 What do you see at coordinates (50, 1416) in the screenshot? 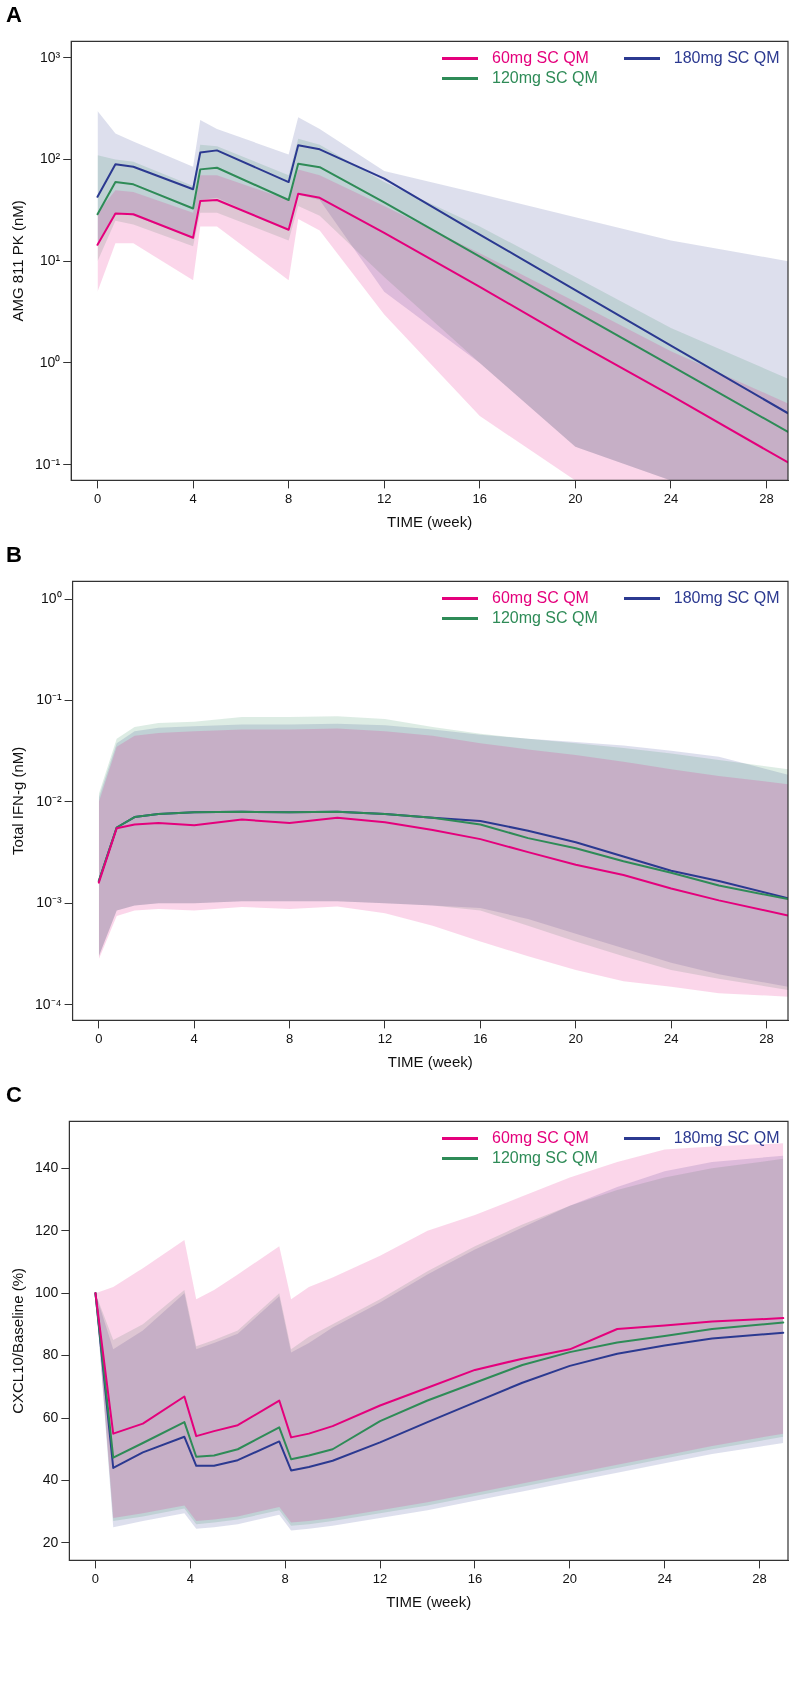
I see `y-tick-label: 60` at bounding box center [50, 1416].